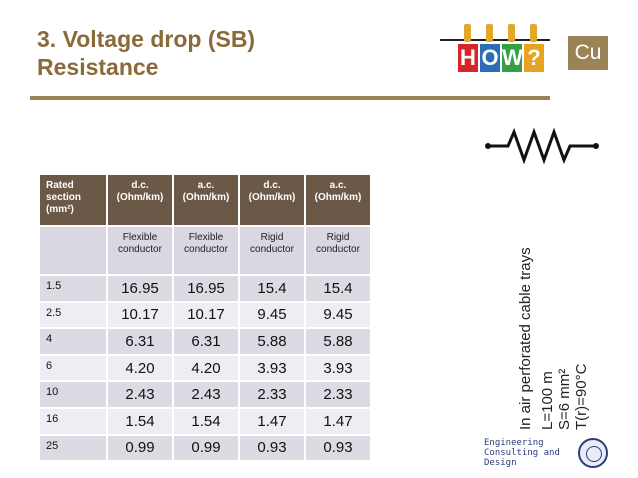 This screenshot has width=638, height=478. I want to click on ecd-logo: Engineering Consulting and Design, so click(547, 455).